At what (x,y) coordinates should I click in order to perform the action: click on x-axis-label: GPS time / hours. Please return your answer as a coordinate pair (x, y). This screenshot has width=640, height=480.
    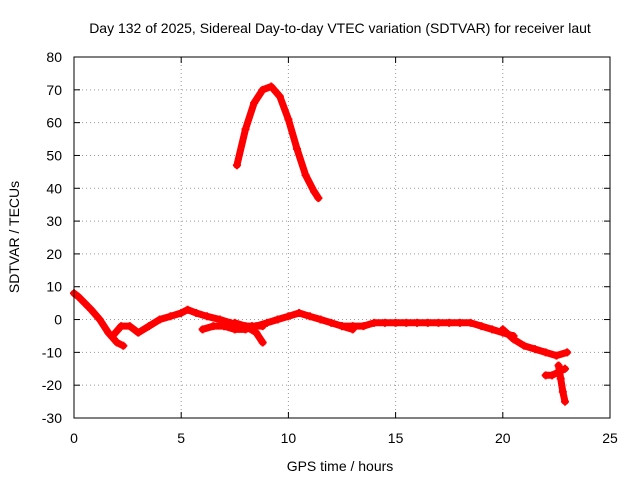
    Looking at the image, I should click on (340, 466).